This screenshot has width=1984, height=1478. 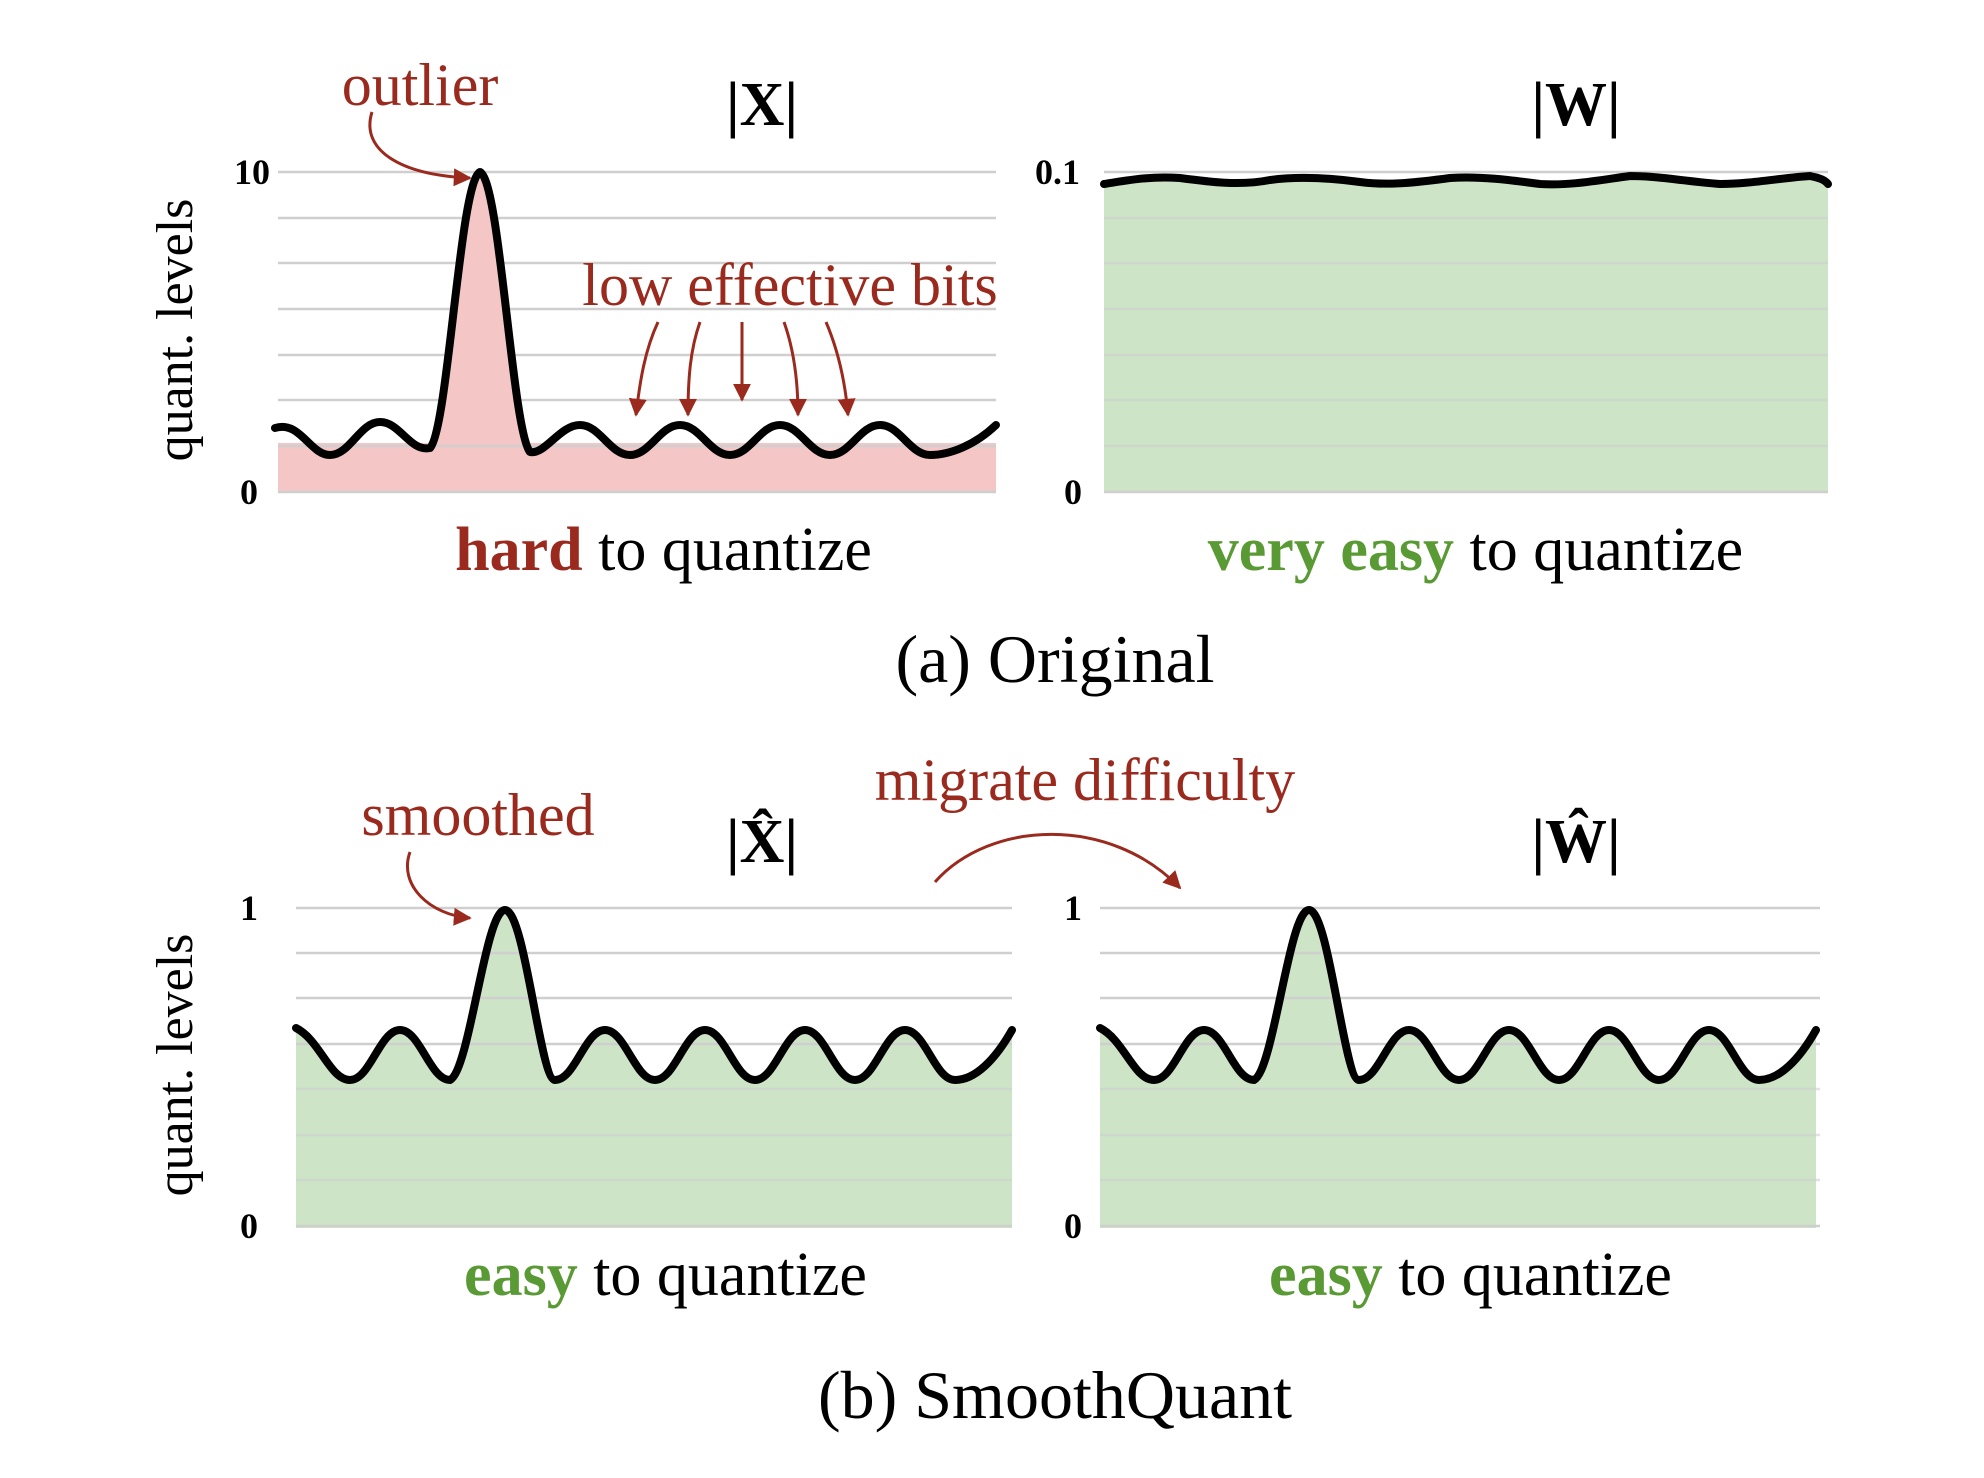 I want to click on outlier-label: outlier, so click(x=420, y=85).